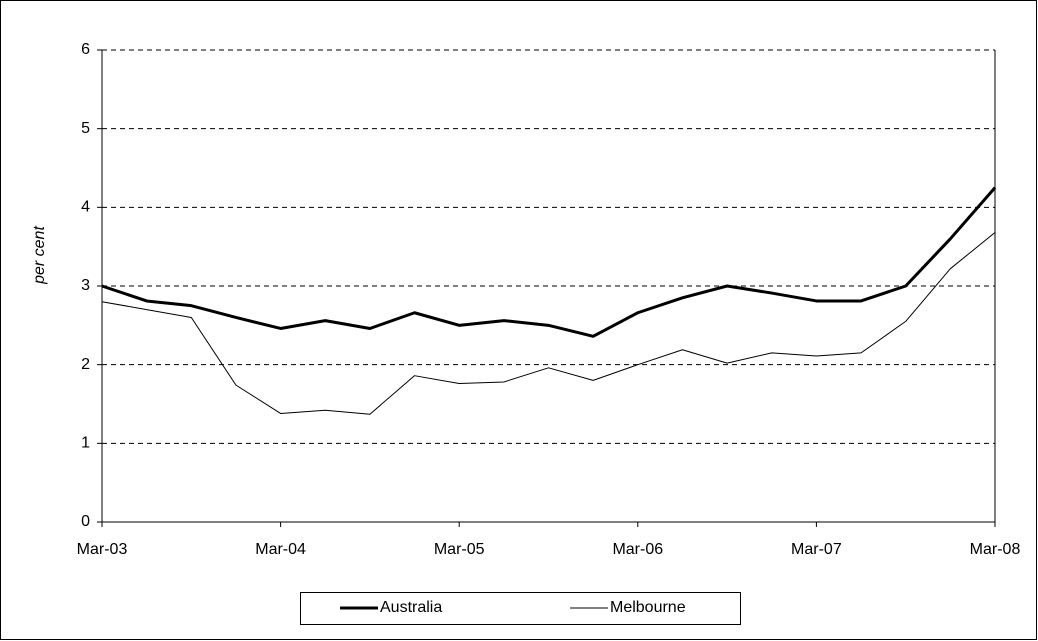 The width and height of the screenshot is (1038, 641). Describe the element at coordinates (85, 443) in the screenshot. I see `y-tick-label: 1` at that location.